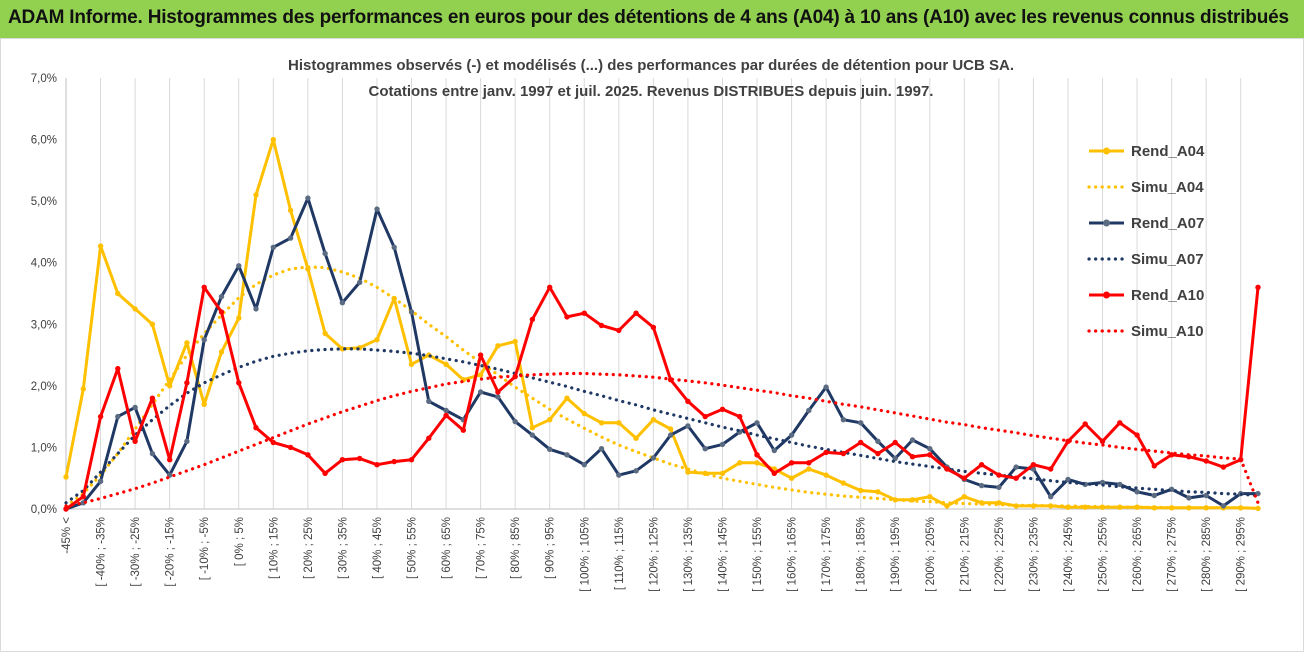 The width and height of the screenshot is (1304, 652). Describe the element at coordinates (274, 548) in the screenshot. I see `x-tick-label: [ 10% ; 15%` at that location.